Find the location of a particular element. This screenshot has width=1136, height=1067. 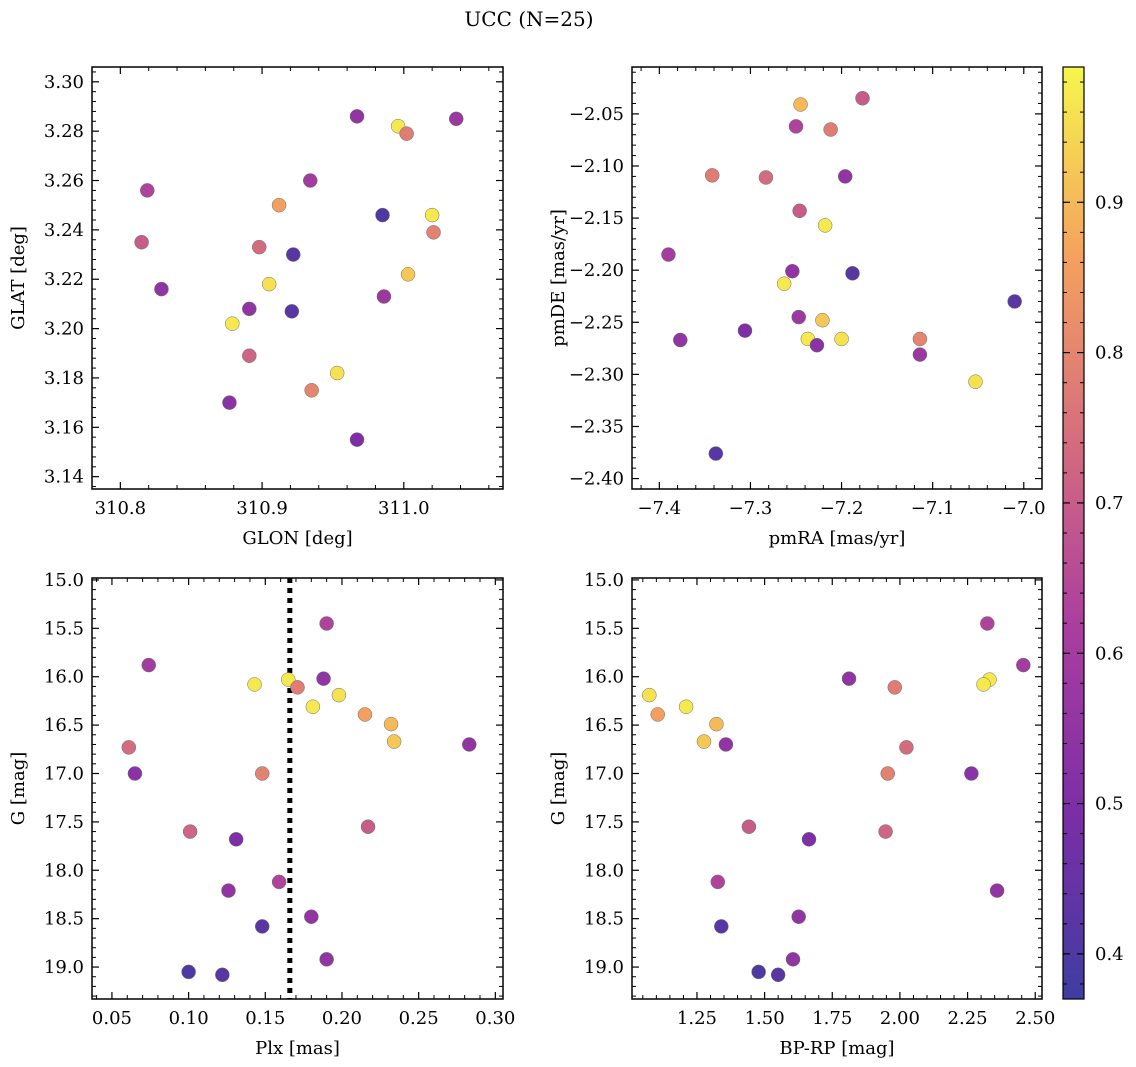

x-tick-label: 2.25 is located at coordinates (968, 1018).